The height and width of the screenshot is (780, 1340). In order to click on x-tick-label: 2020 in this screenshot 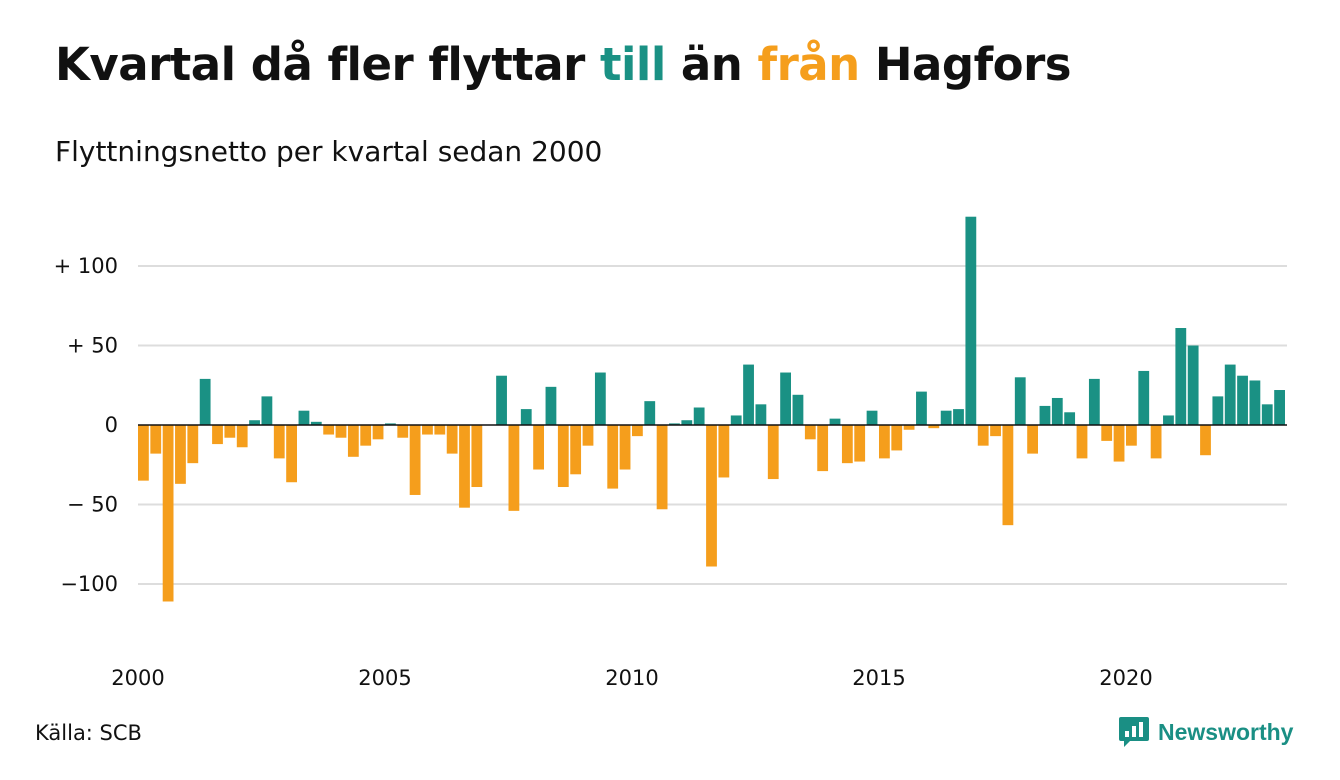, I will do `click(1125, 678)`.